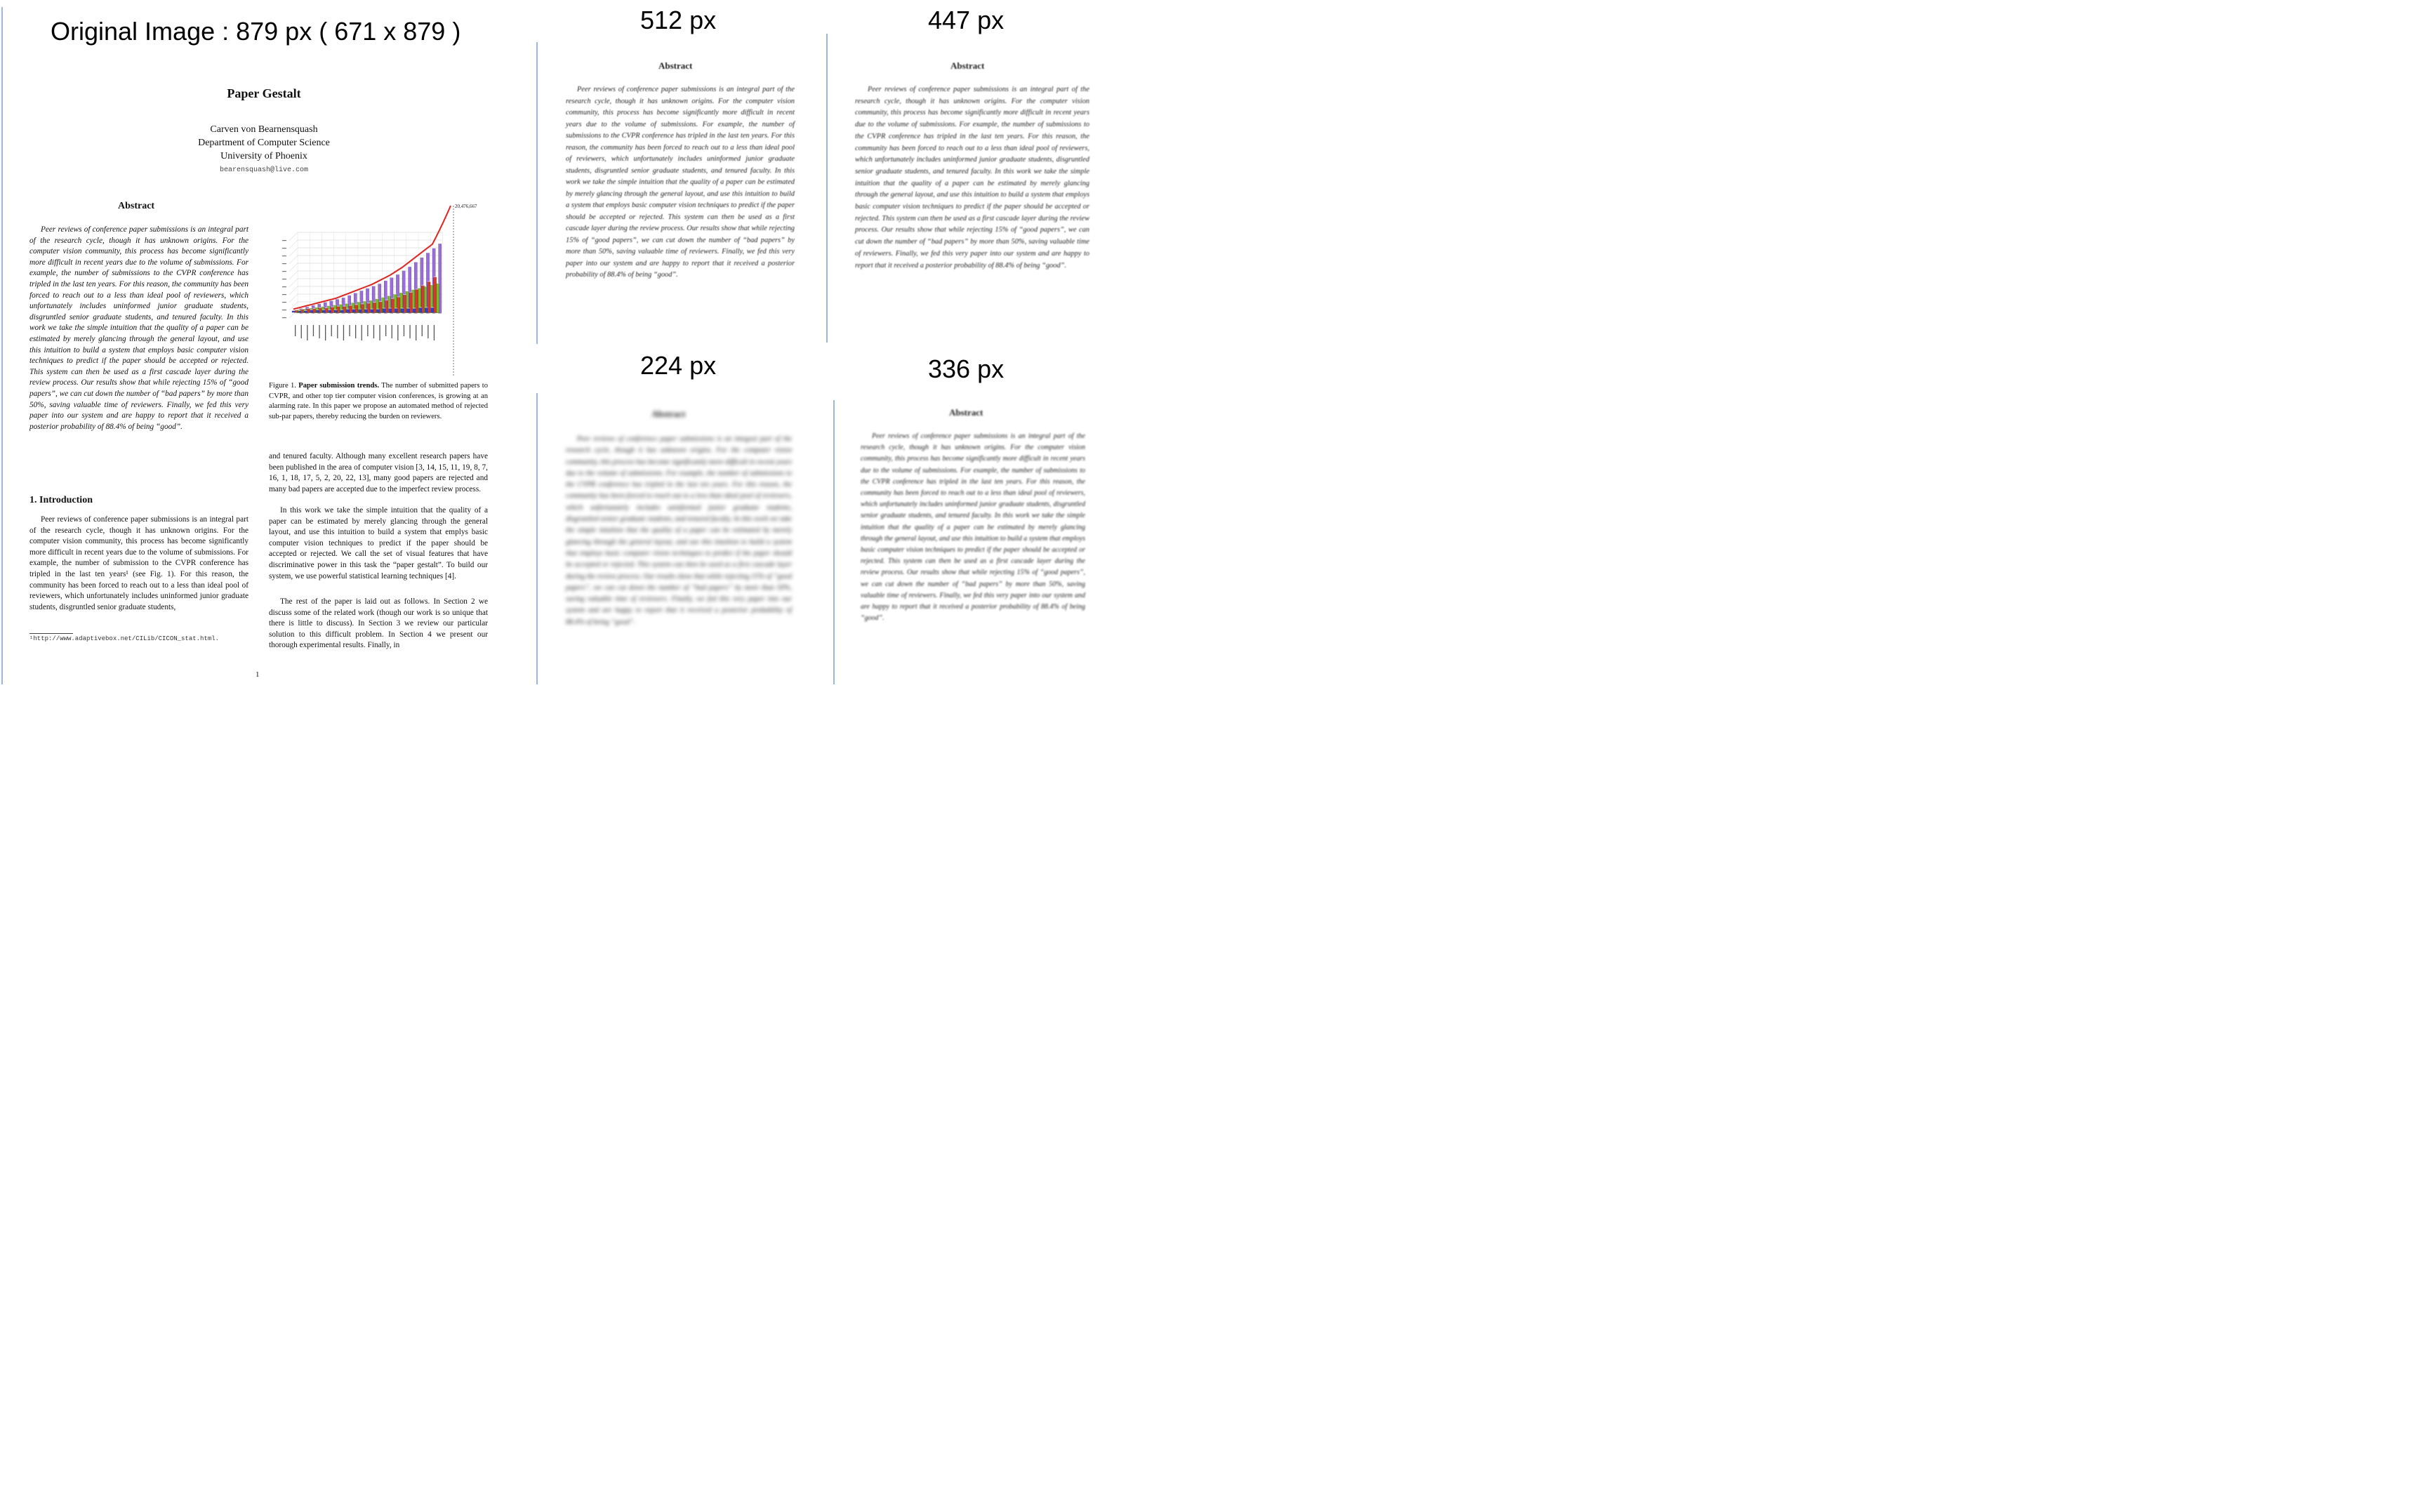 The image size is (2412, 1512). I want to click on submission-trend-chart: 20,476,667, so click(379, 290).